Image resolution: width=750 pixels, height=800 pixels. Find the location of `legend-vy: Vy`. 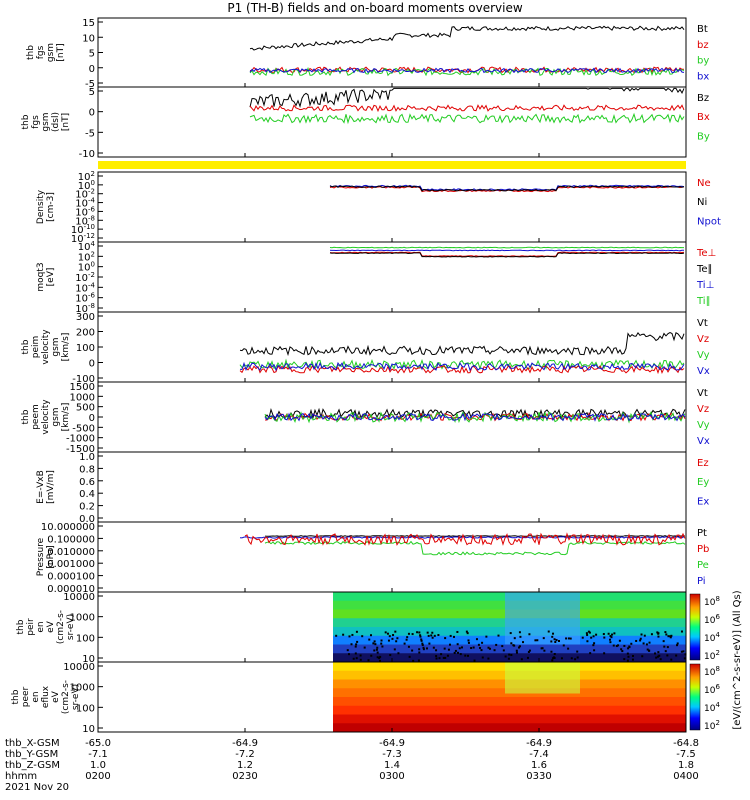

legend-vy: Vy is located at coordinates (703, 355).